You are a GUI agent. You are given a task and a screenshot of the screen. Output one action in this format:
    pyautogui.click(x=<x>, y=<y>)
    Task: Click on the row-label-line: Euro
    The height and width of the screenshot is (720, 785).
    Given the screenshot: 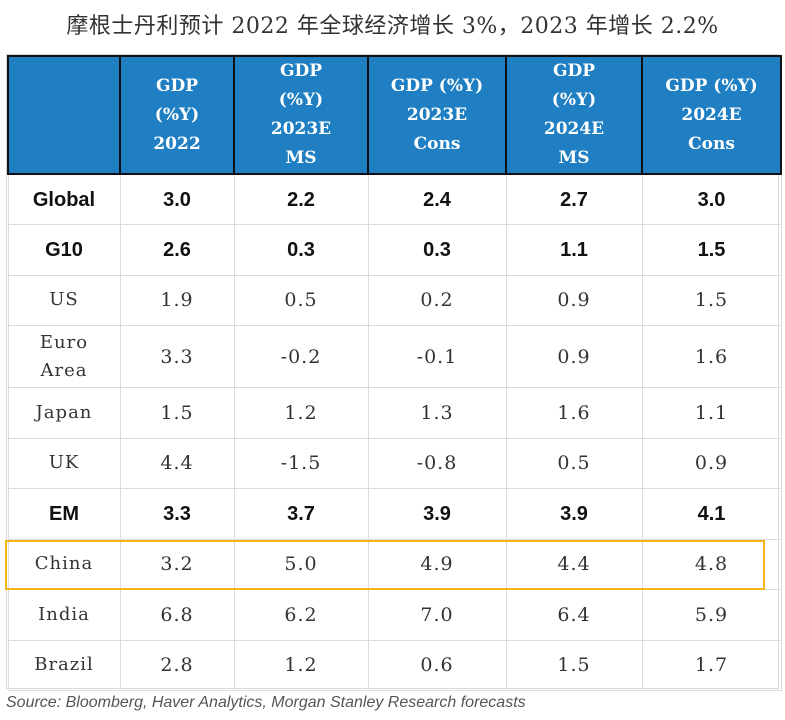 What is the action you would take?
    pyautogui.click(x=64, y=342)
    